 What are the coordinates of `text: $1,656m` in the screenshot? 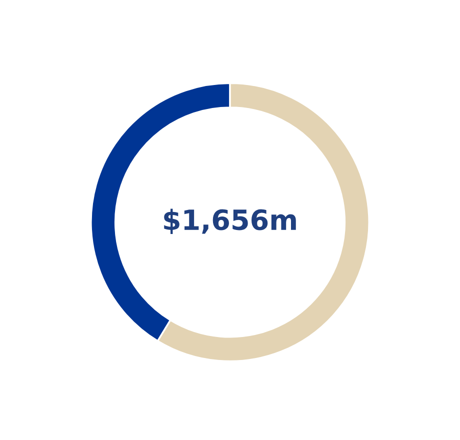 It's located at (230, 221).